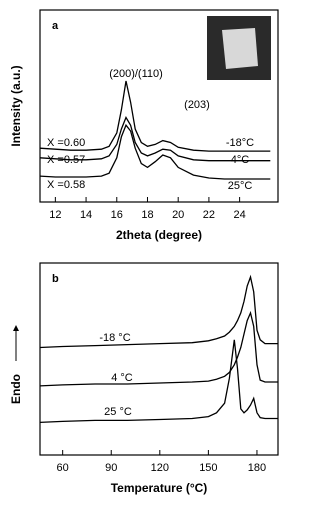 The height and width of the screenshot is (511, 320). Describe the element at coordinates (16, 105) in the screenshot. I see `y-axis-title: Intensity (a.u.)` at that location.